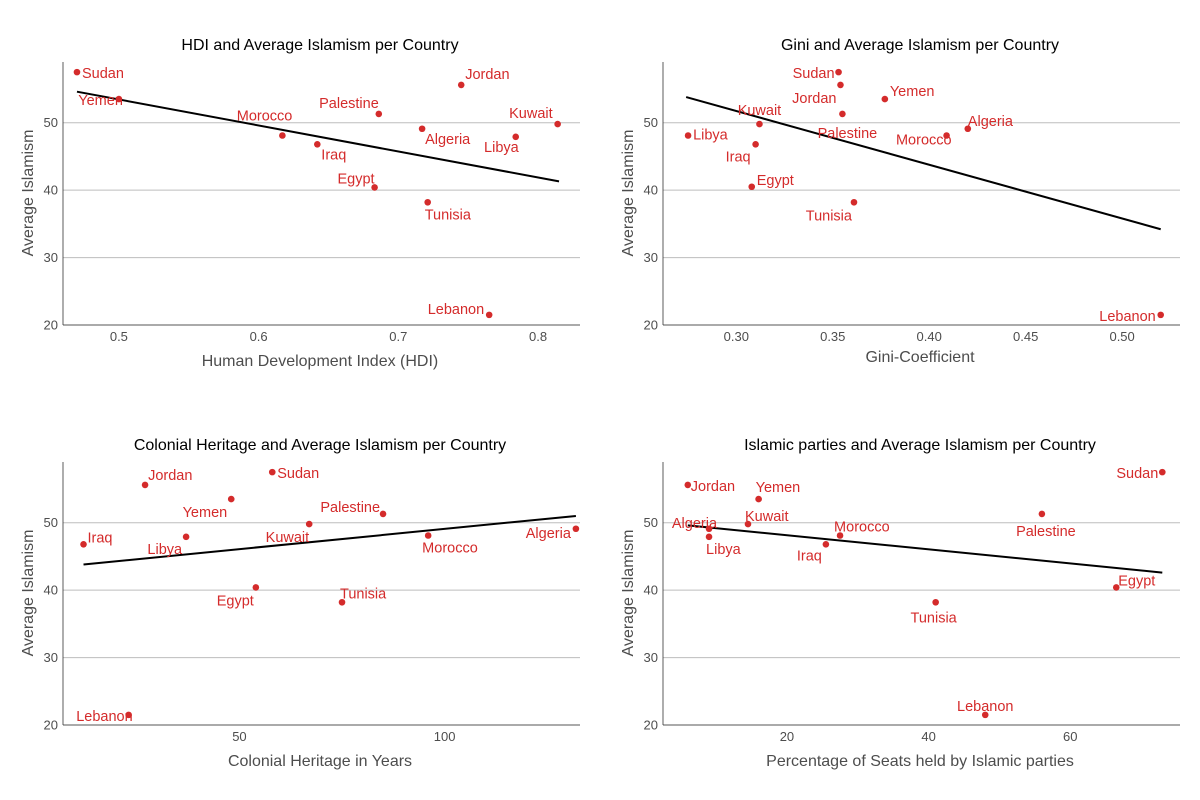  I want to click on panel-4-xtick-label: 40, so click(928, 736).